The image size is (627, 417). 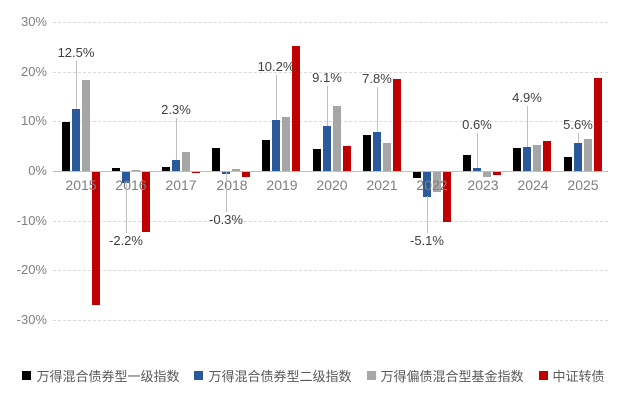 I want to click on bar-series-2-2024, so click(x=537, y=157).